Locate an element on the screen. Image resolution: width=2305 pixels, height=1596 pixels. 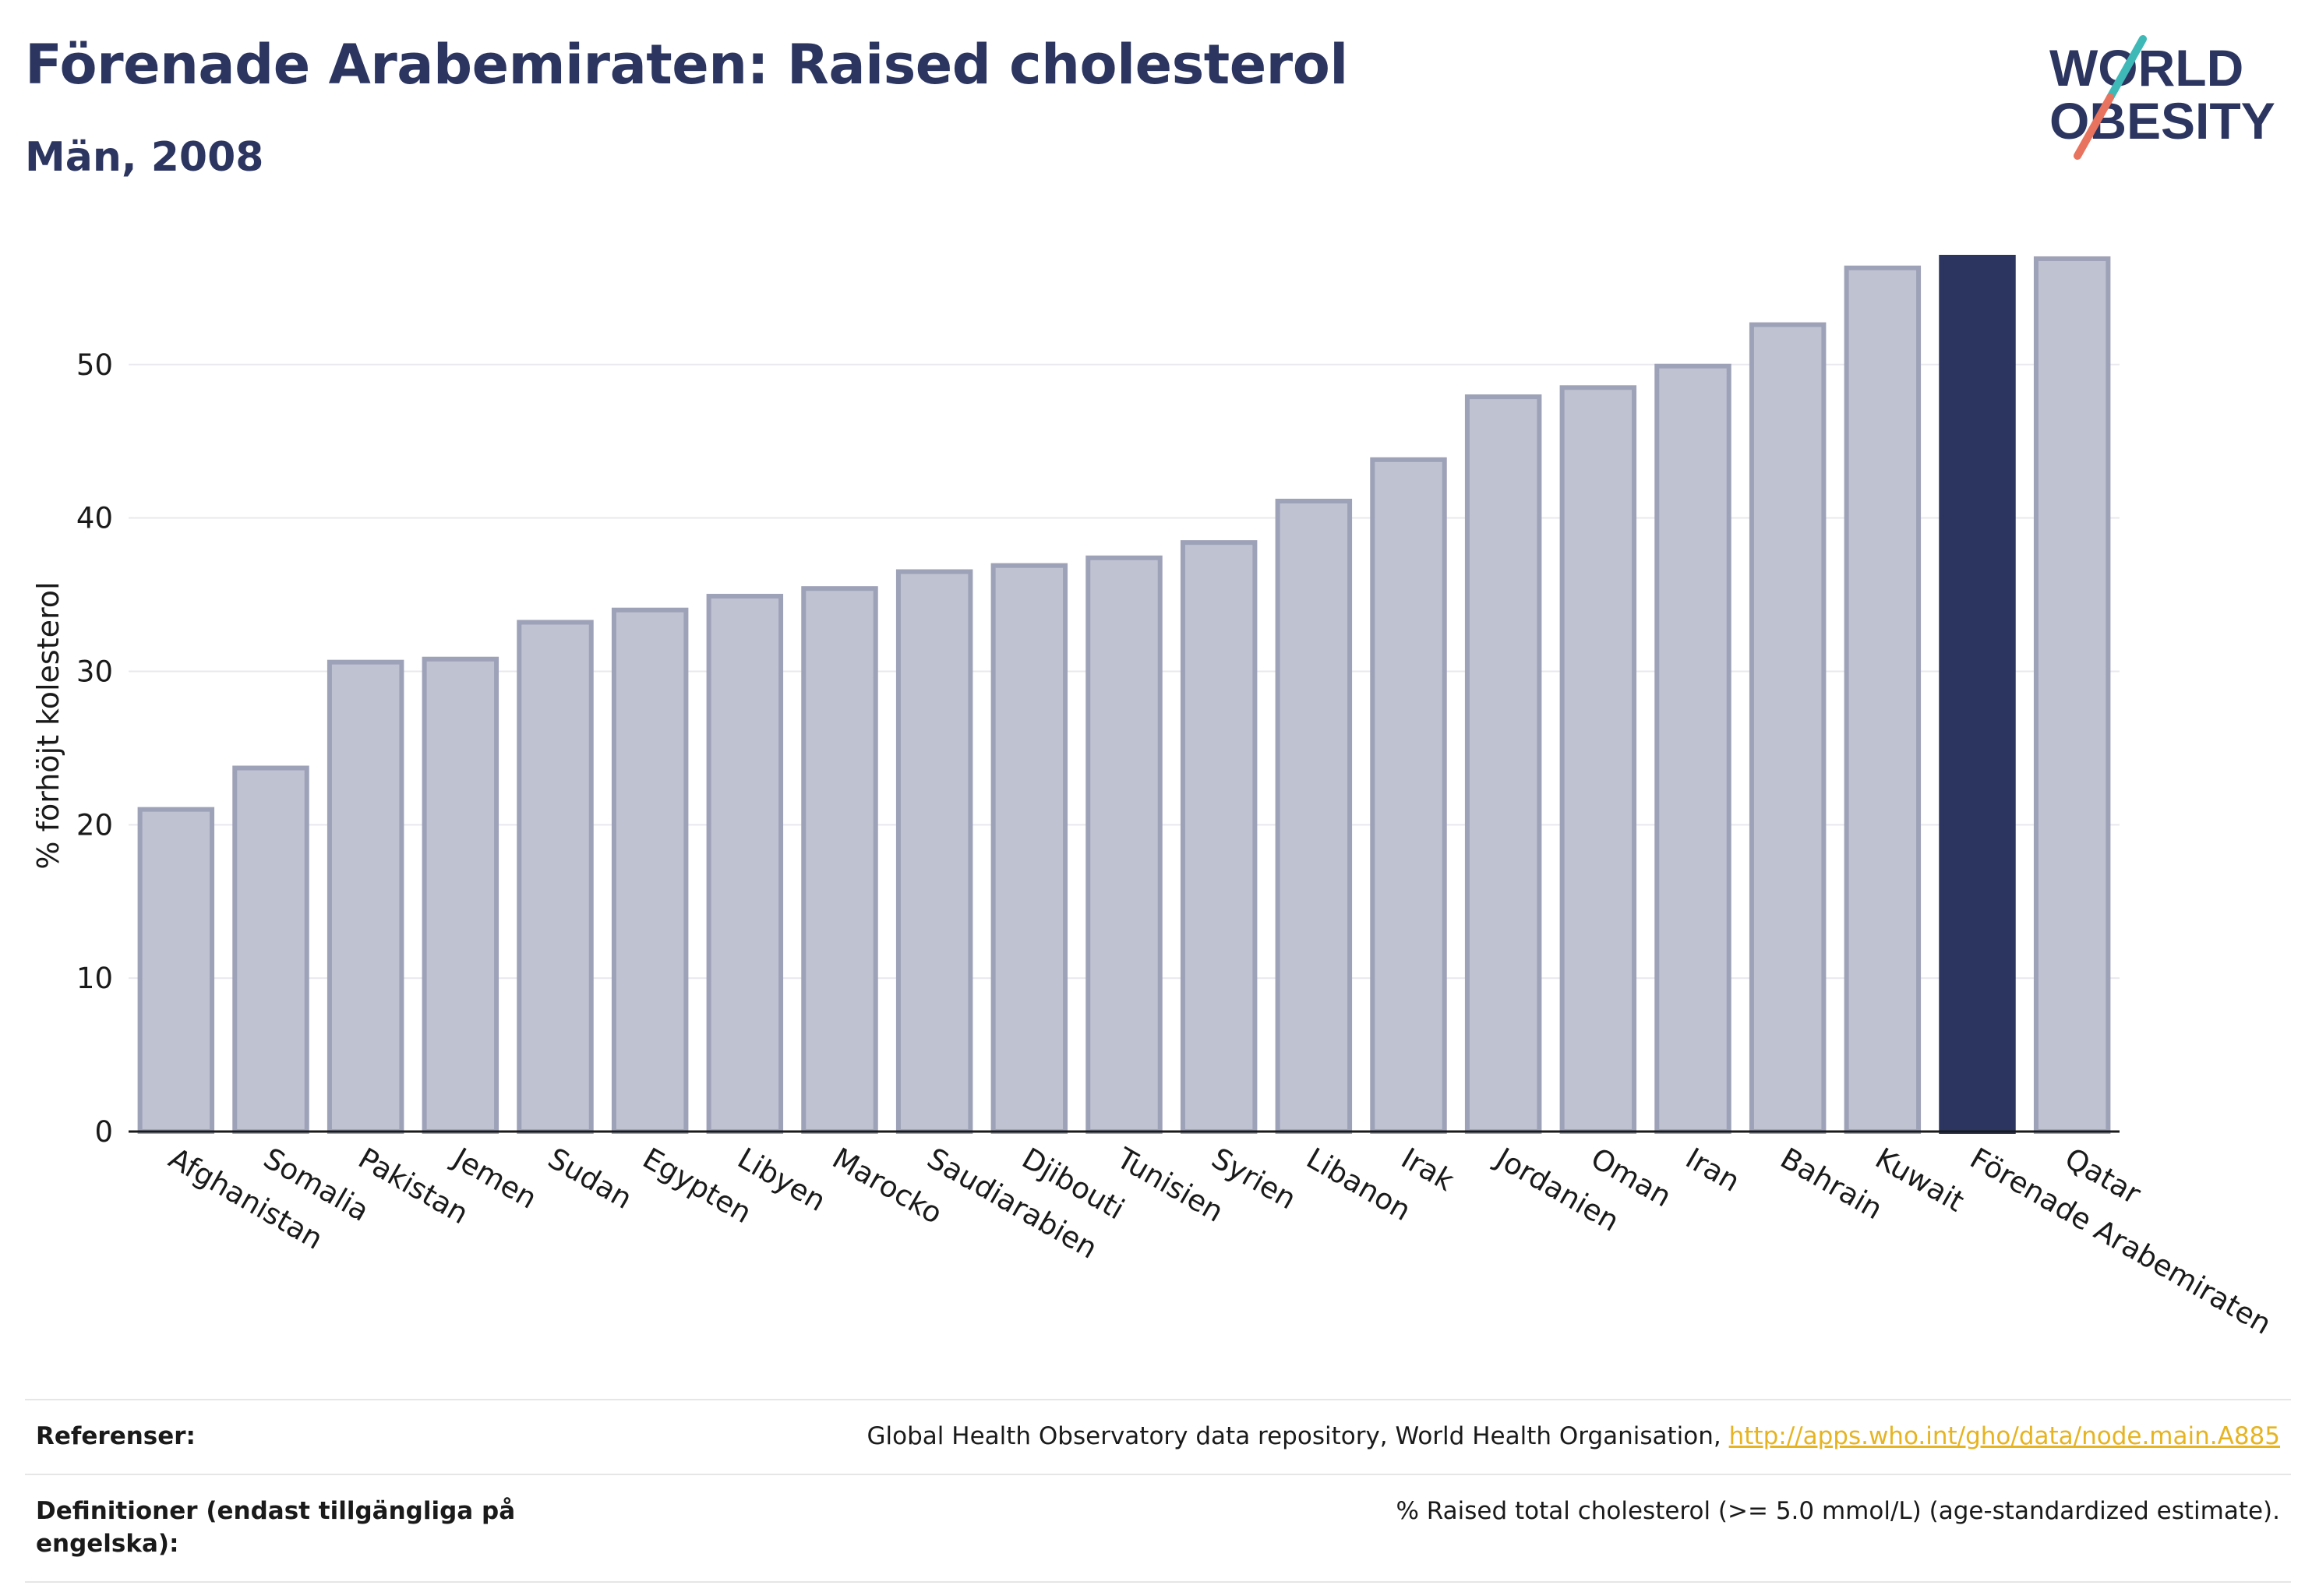
bar-libyen is located at coordinates (745, 864).